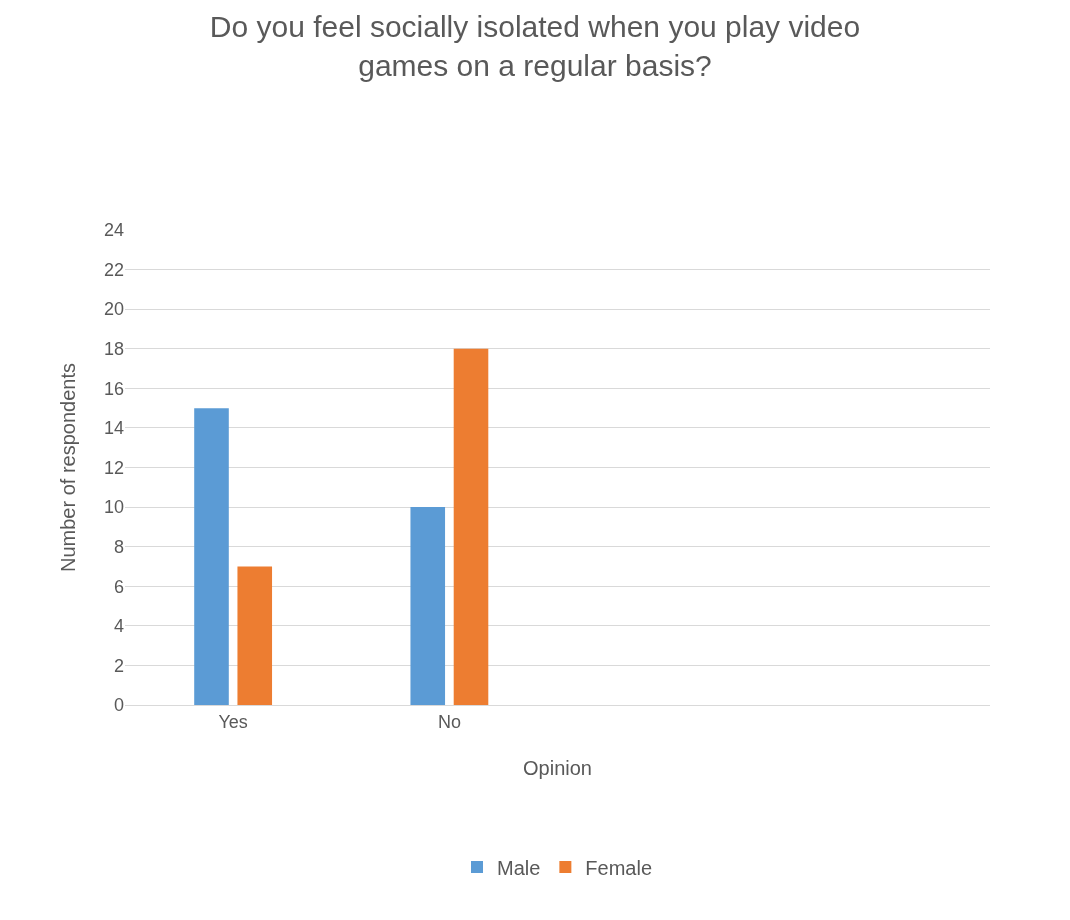  I want to click on y-tick-label: 24, so click(113, 230).